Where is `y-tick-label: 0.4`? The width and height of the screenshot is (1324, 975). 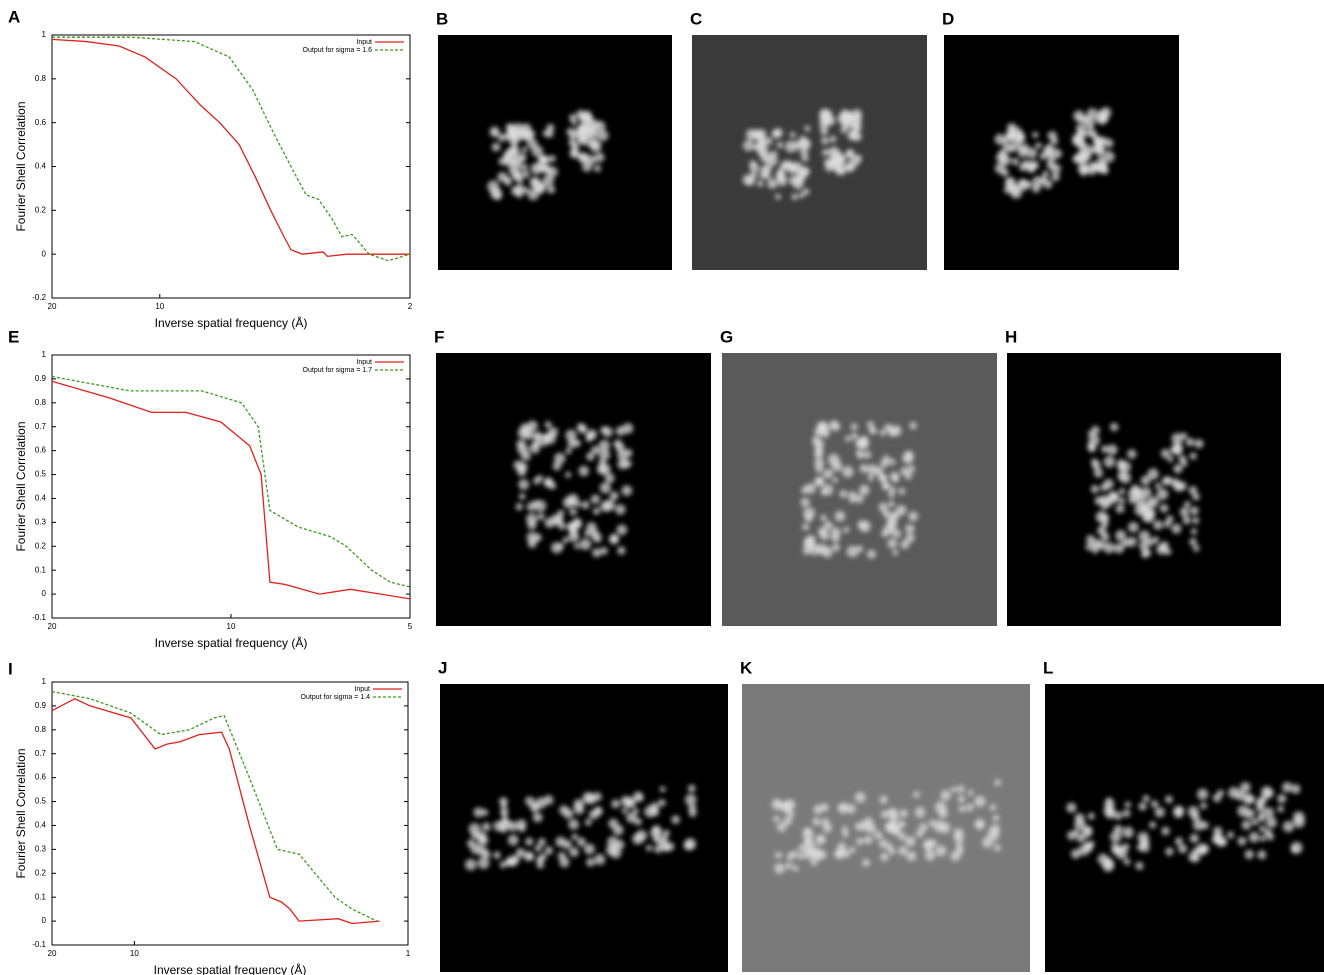
y-tick-label: 0.4 is located at coordinates (41, 825).